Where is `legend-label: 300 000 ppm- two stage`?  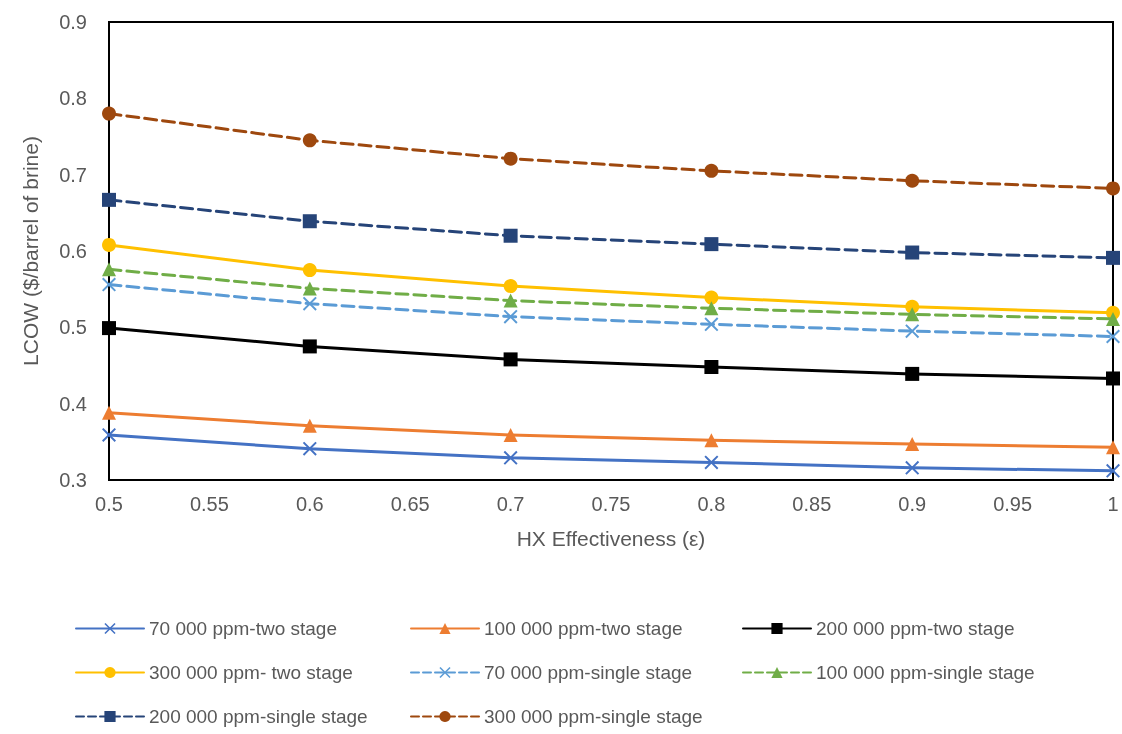
legend-label: 300 000 ppm- two stage is located at coordinates (251, 672).